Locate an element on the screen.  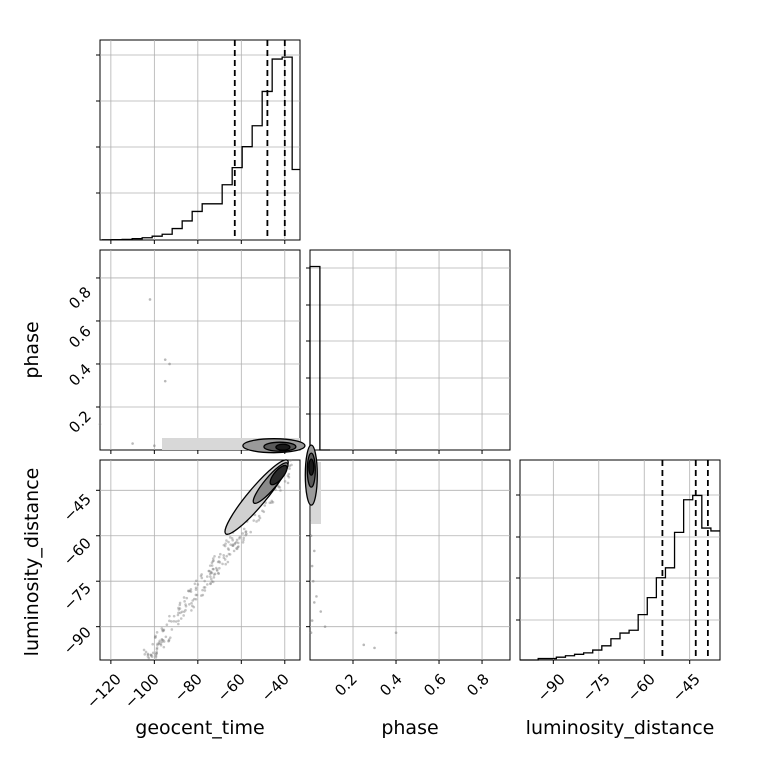
x-tick-label: −75 is located at coordinates (596, 687).